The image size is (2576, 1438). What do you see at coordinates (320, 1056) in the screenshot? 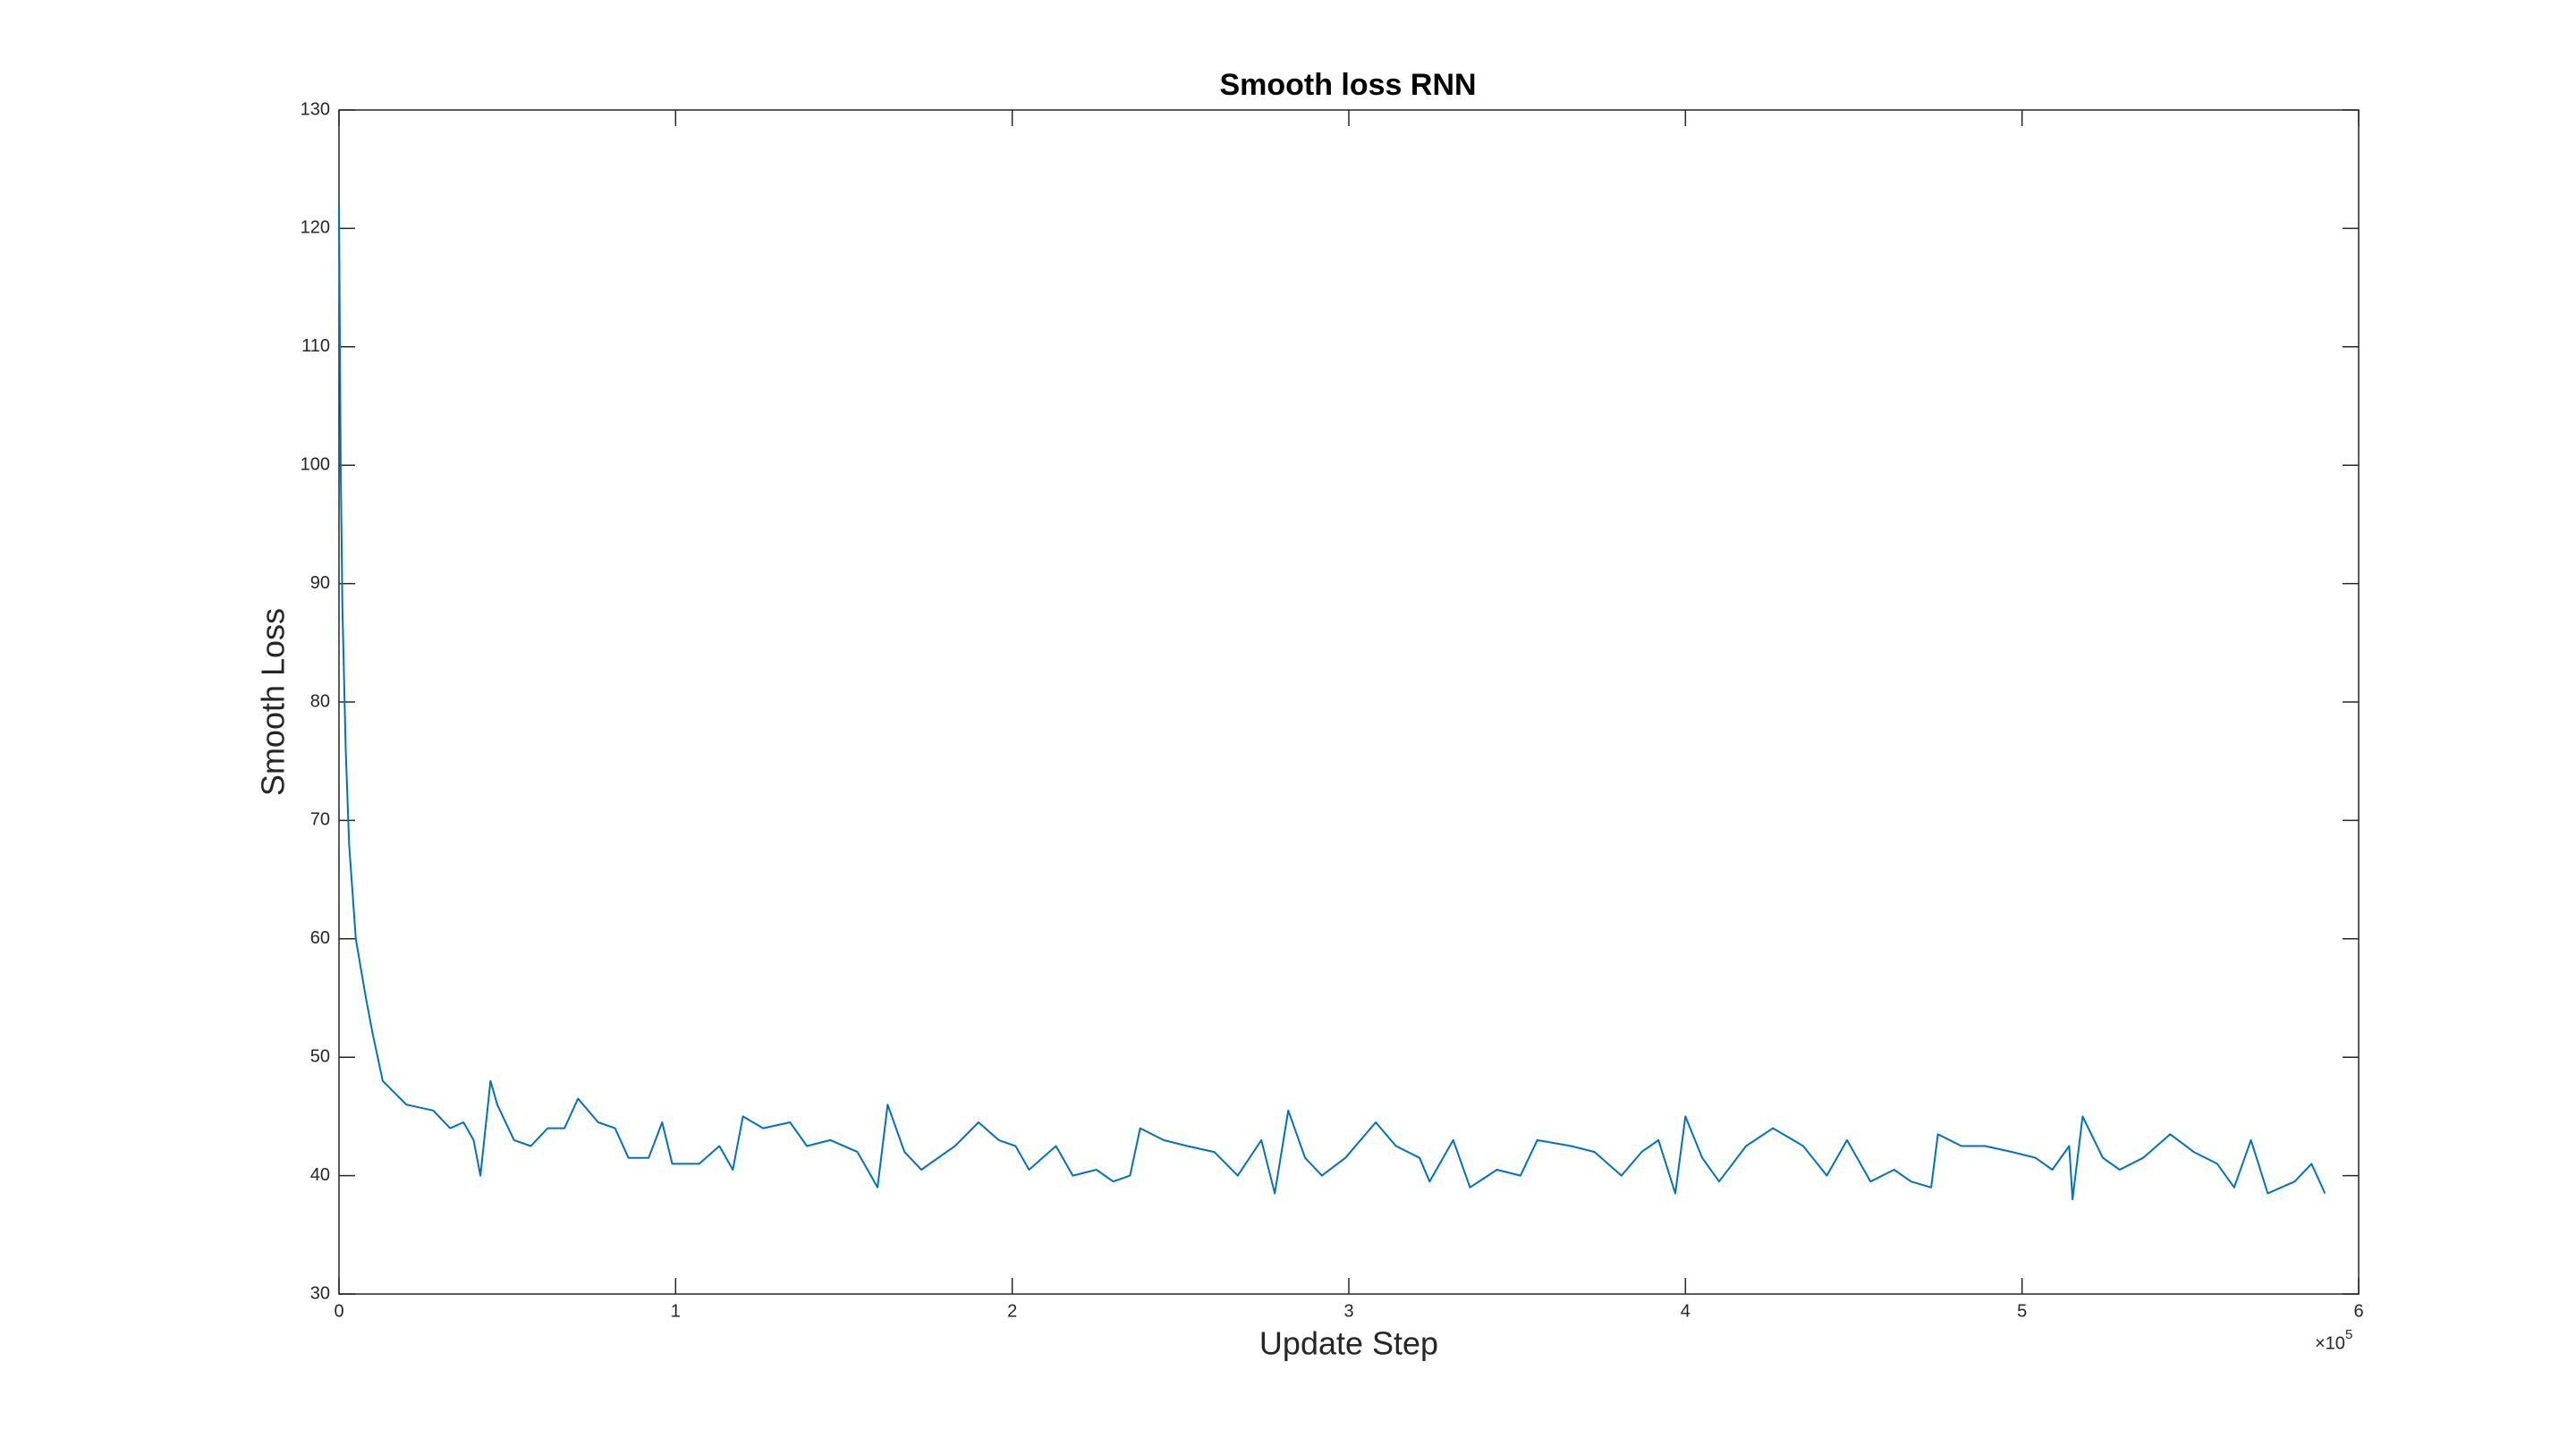
I see `y-tick-label: 50` at bounding box center [320, 1056].